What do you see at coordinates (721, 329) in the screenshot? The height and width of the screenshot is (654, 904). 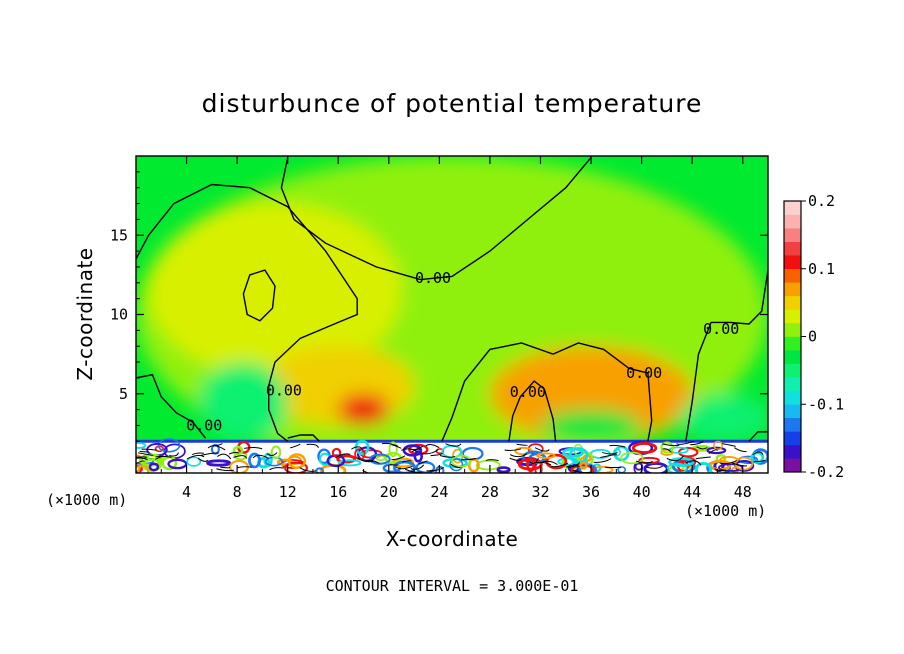 I see `contour-label: 0.00` at bounding box center [721, 329].